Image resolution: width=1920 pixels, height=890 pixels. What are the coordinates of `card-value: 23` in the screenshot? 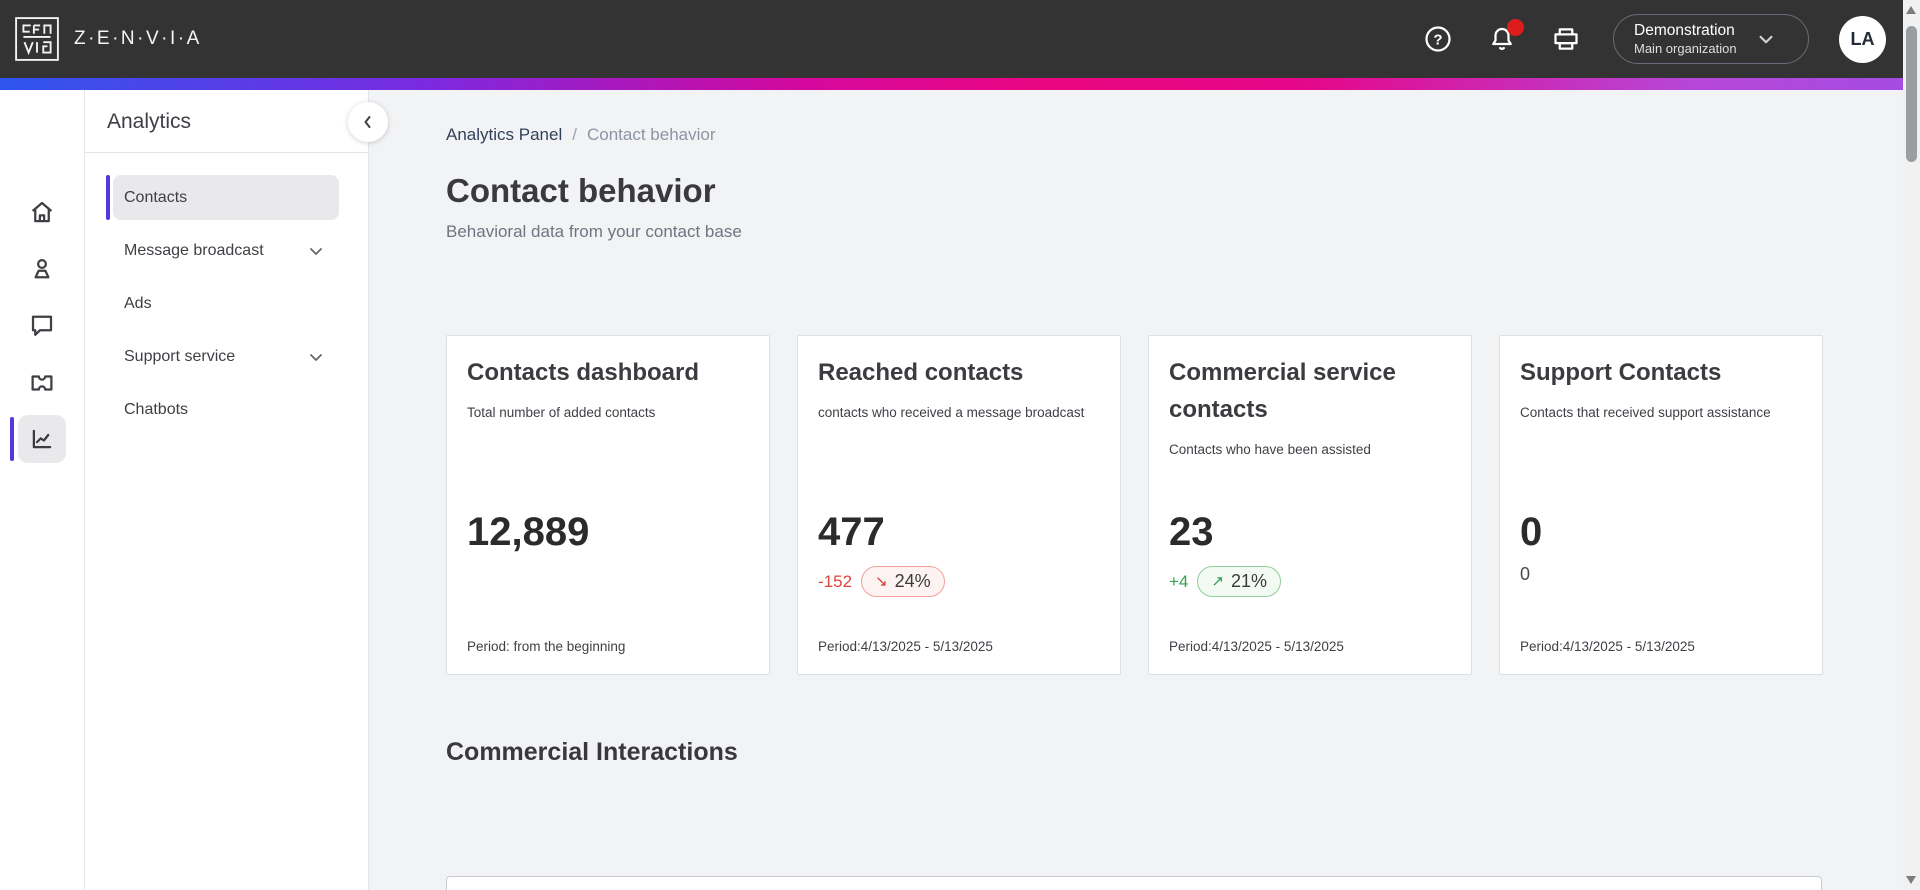 It's located at (1191, 532).